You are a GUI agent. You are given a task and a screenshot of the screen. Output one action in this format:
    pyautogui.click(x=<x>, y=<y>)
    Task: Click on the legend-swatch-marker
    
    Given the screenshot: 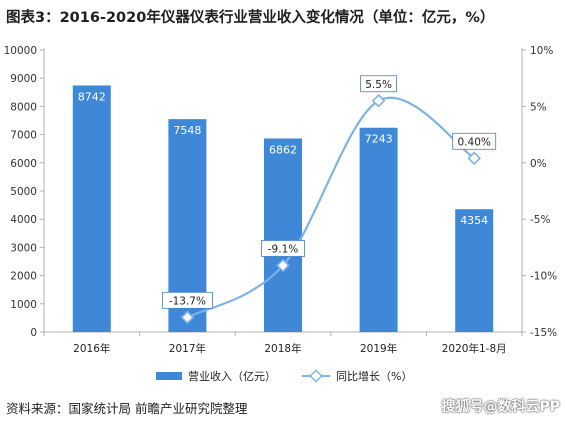 What is the action you would take?
    pyautogui.click(x=316, y=376)
    